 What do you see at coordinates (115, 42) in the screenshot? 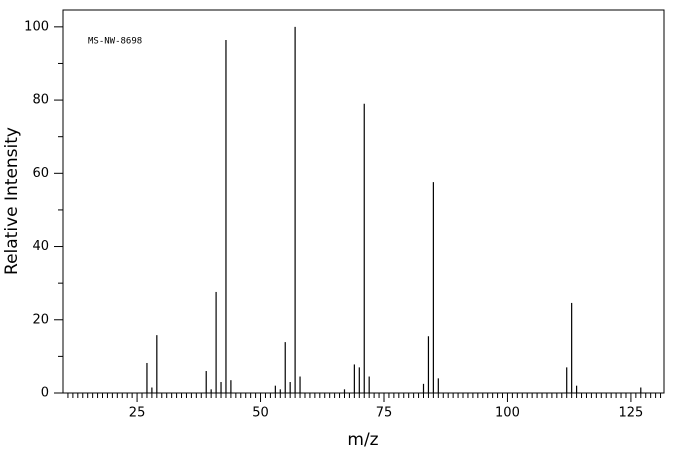
I see `annotation: MS-NW-8698` at bounding box center [115, 42].